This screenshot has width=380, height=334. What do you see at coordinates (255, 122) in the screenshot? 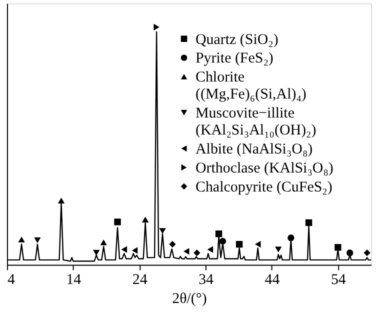
I see `legend-label: Muscovite−illite (KAl₂Si₃Al₁₀(OH)₂)` at bounding box center [255, 122].